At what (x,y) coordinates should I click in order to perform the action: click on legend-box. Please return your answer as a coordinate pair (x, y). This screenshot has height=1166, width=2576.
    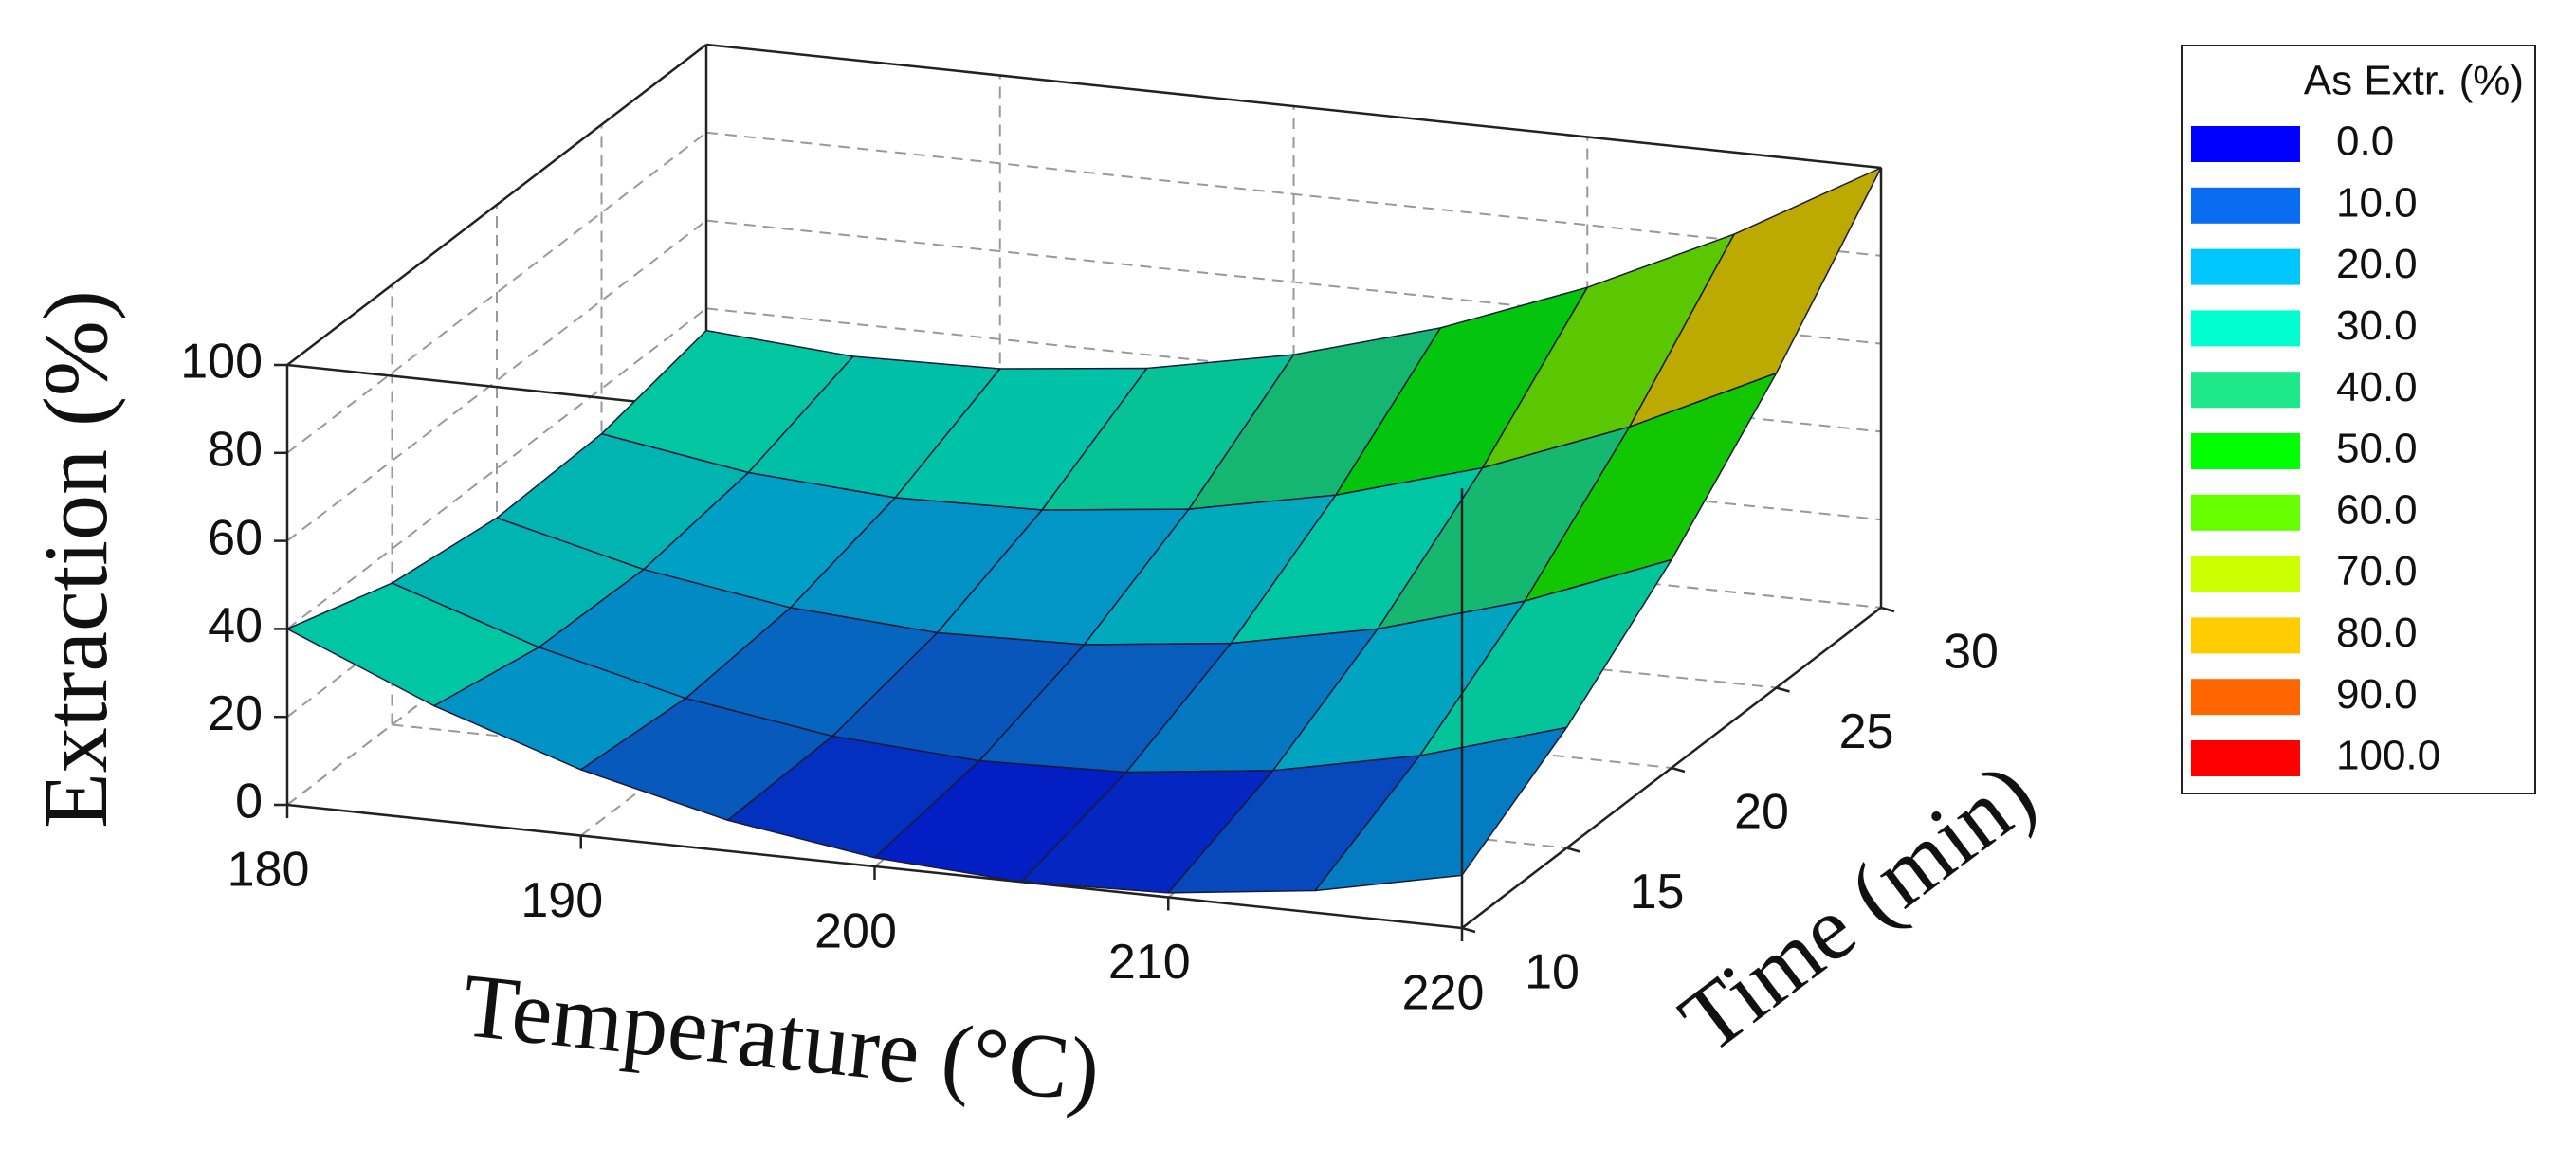
    Looking at the image, I should click on (2358, 419).